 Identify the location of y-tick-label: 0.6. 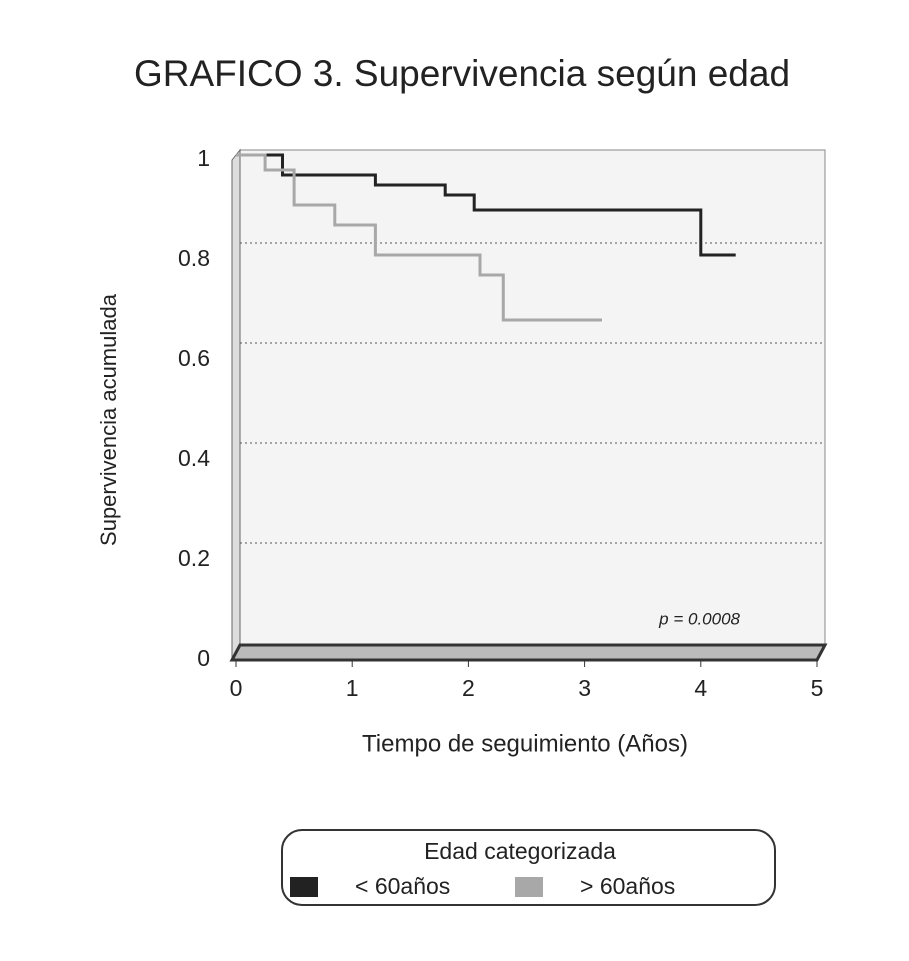
(194, 358).